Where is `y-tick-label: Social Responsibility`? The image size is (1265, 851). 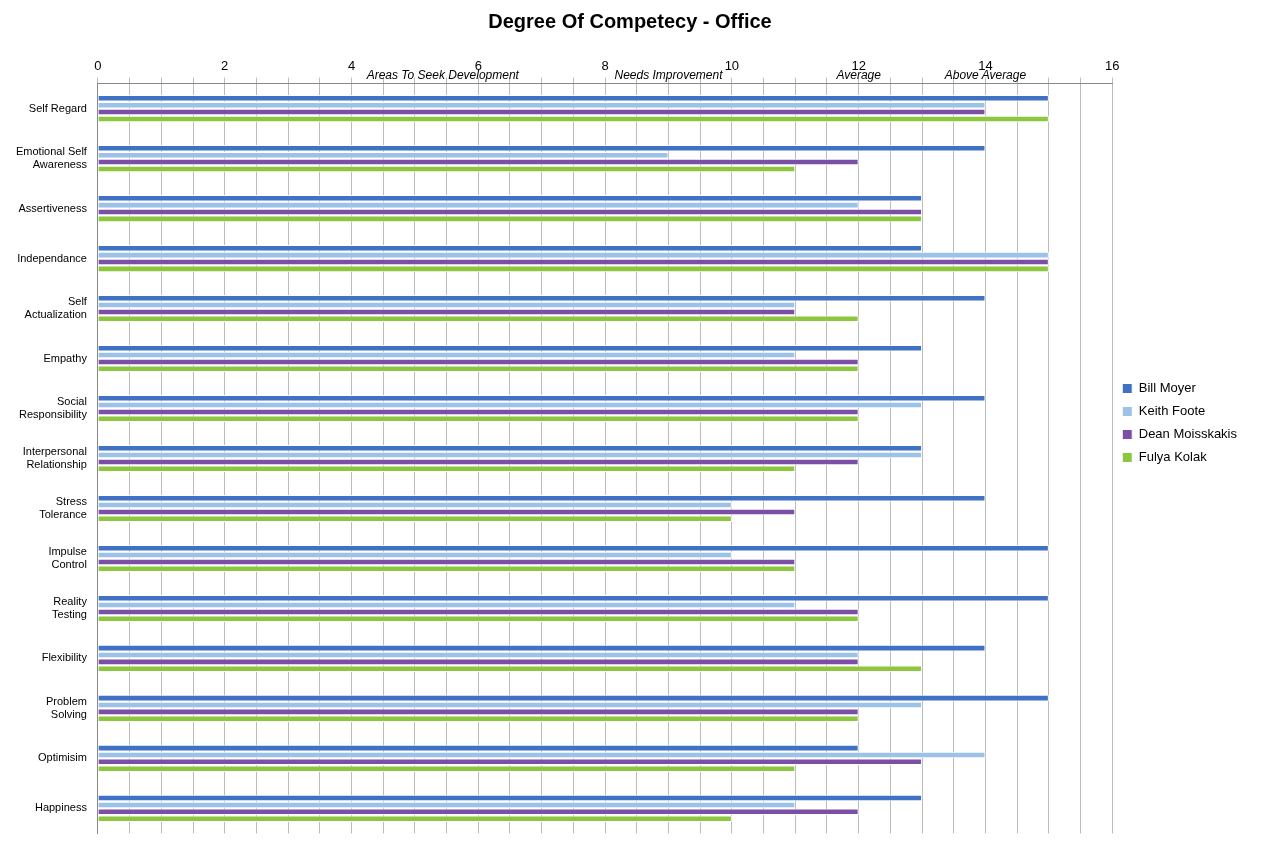
y-tick-label: Social Responsibility is located at coordinates (53, 407).